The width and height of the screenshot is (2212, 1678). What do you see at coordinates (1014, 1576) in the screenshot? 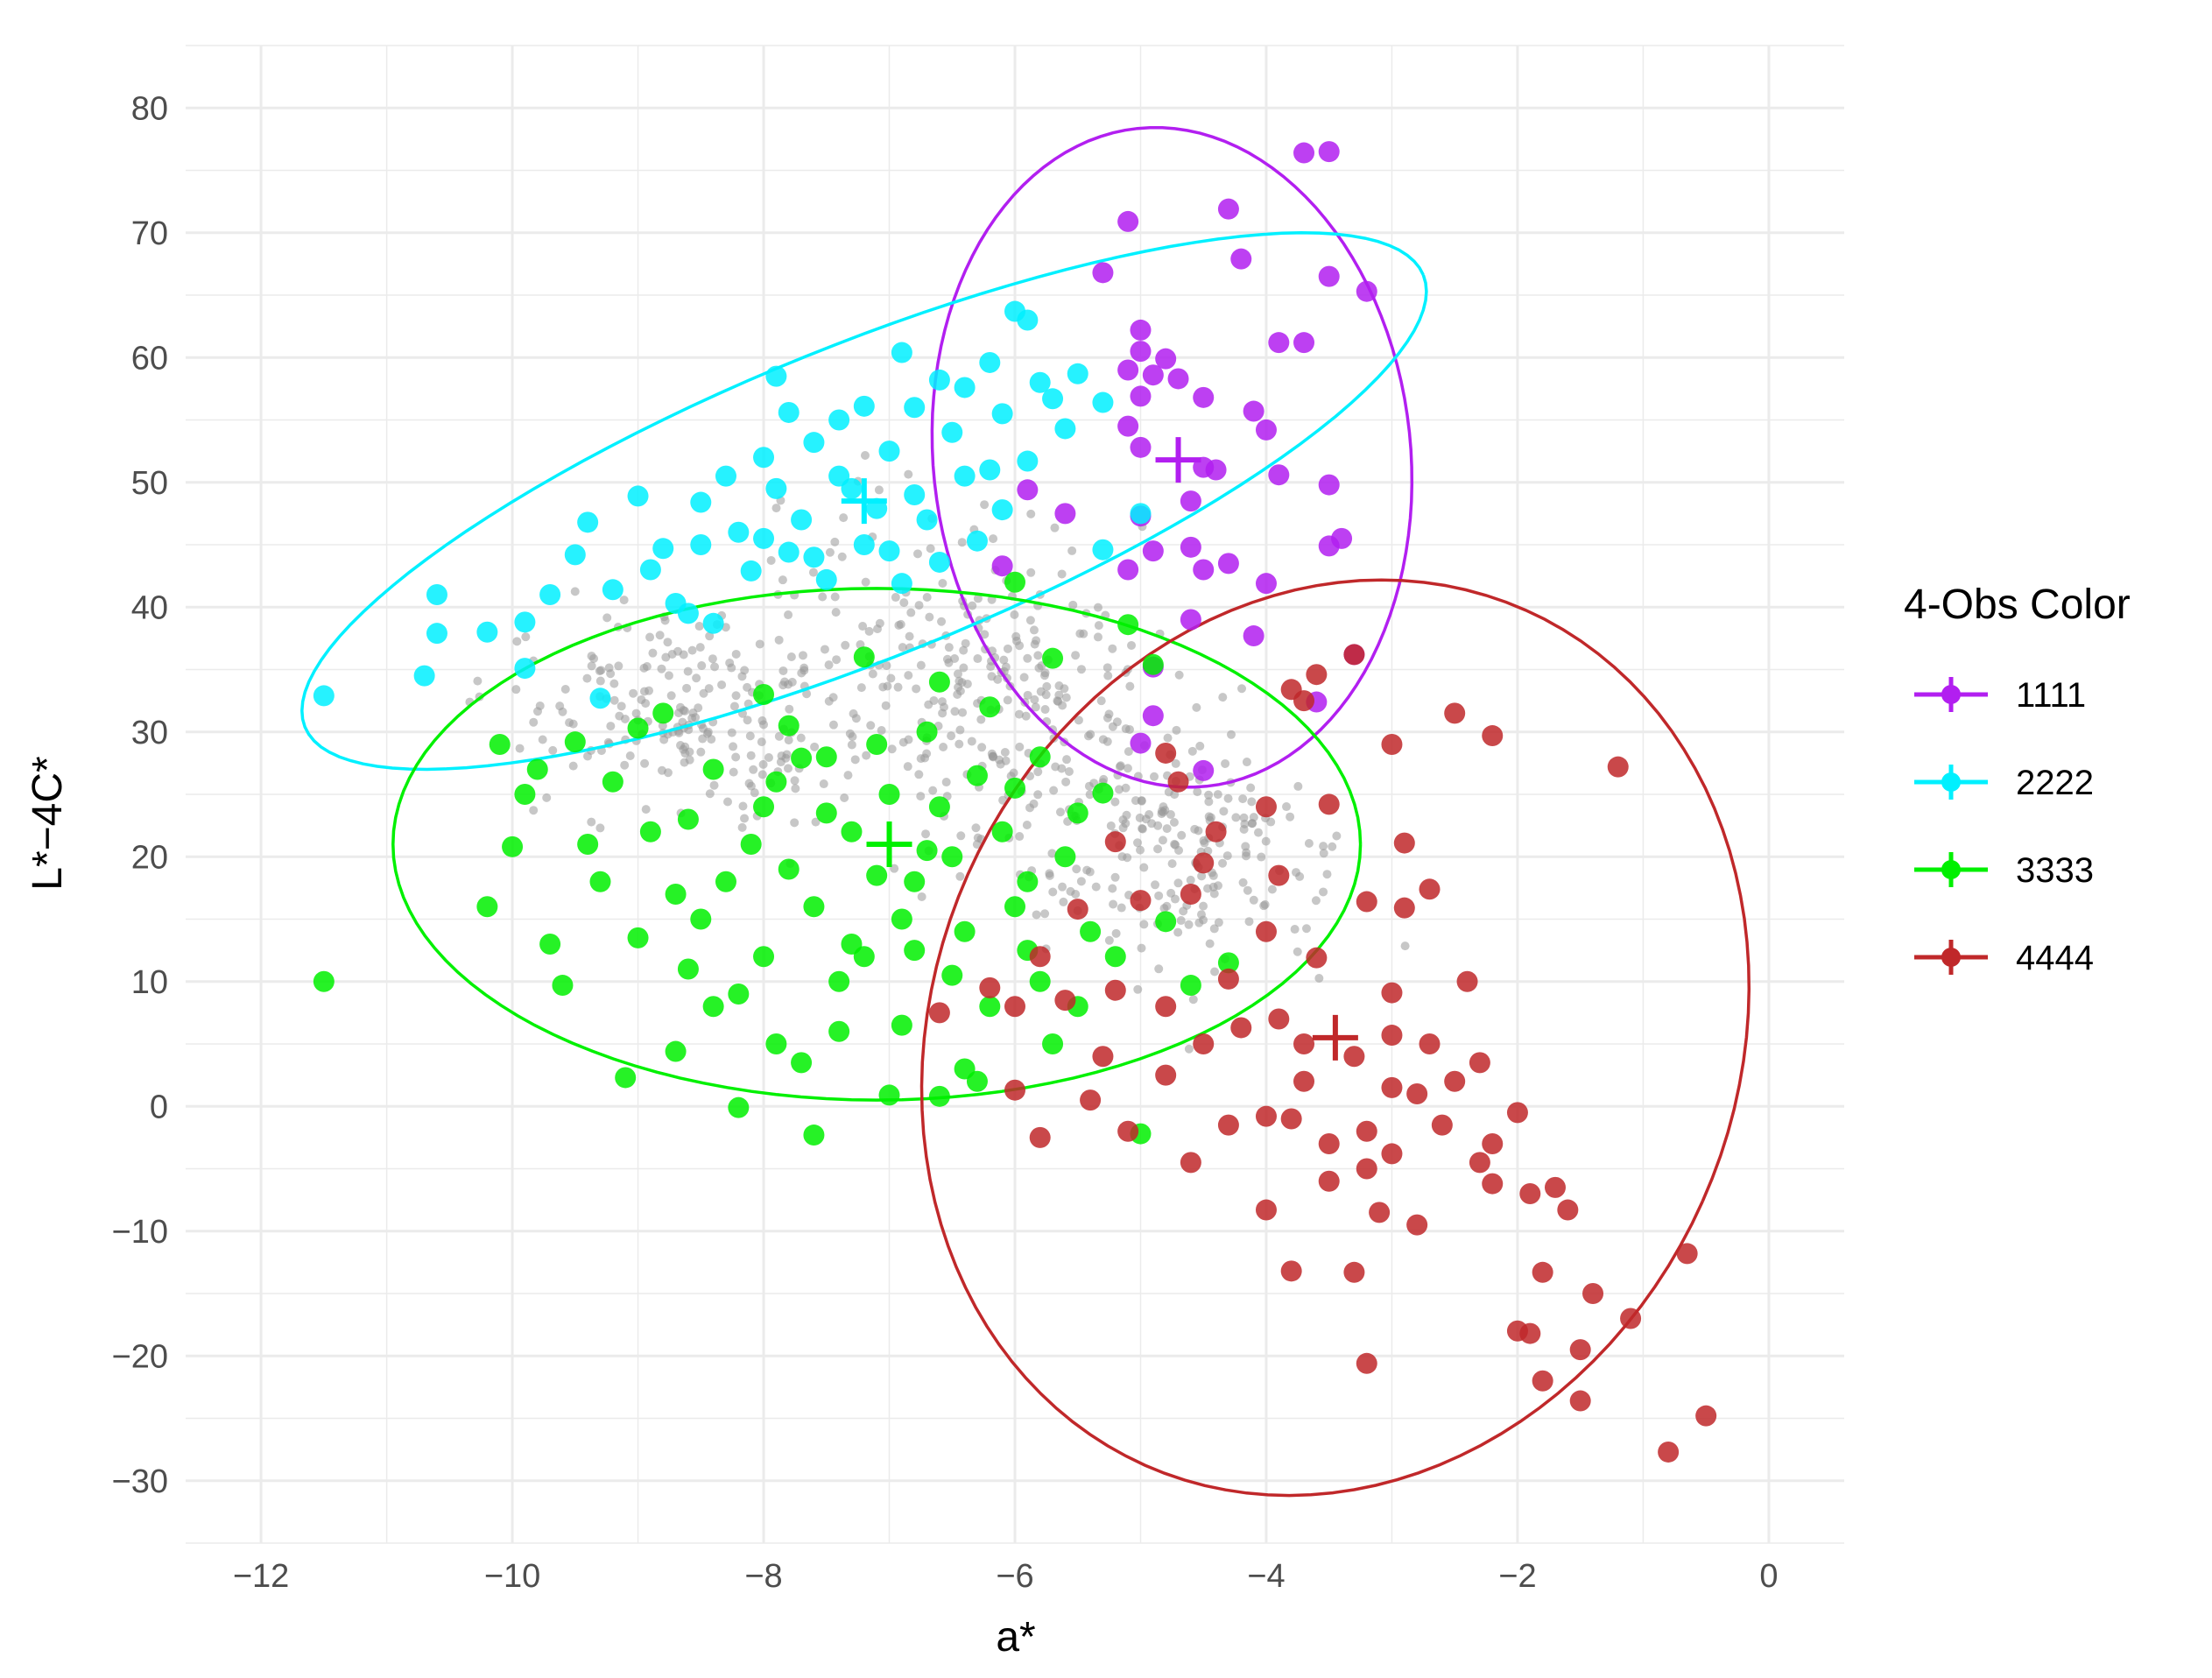
I see `x-tick-label: −6` at bounding box center [1014, 1576].